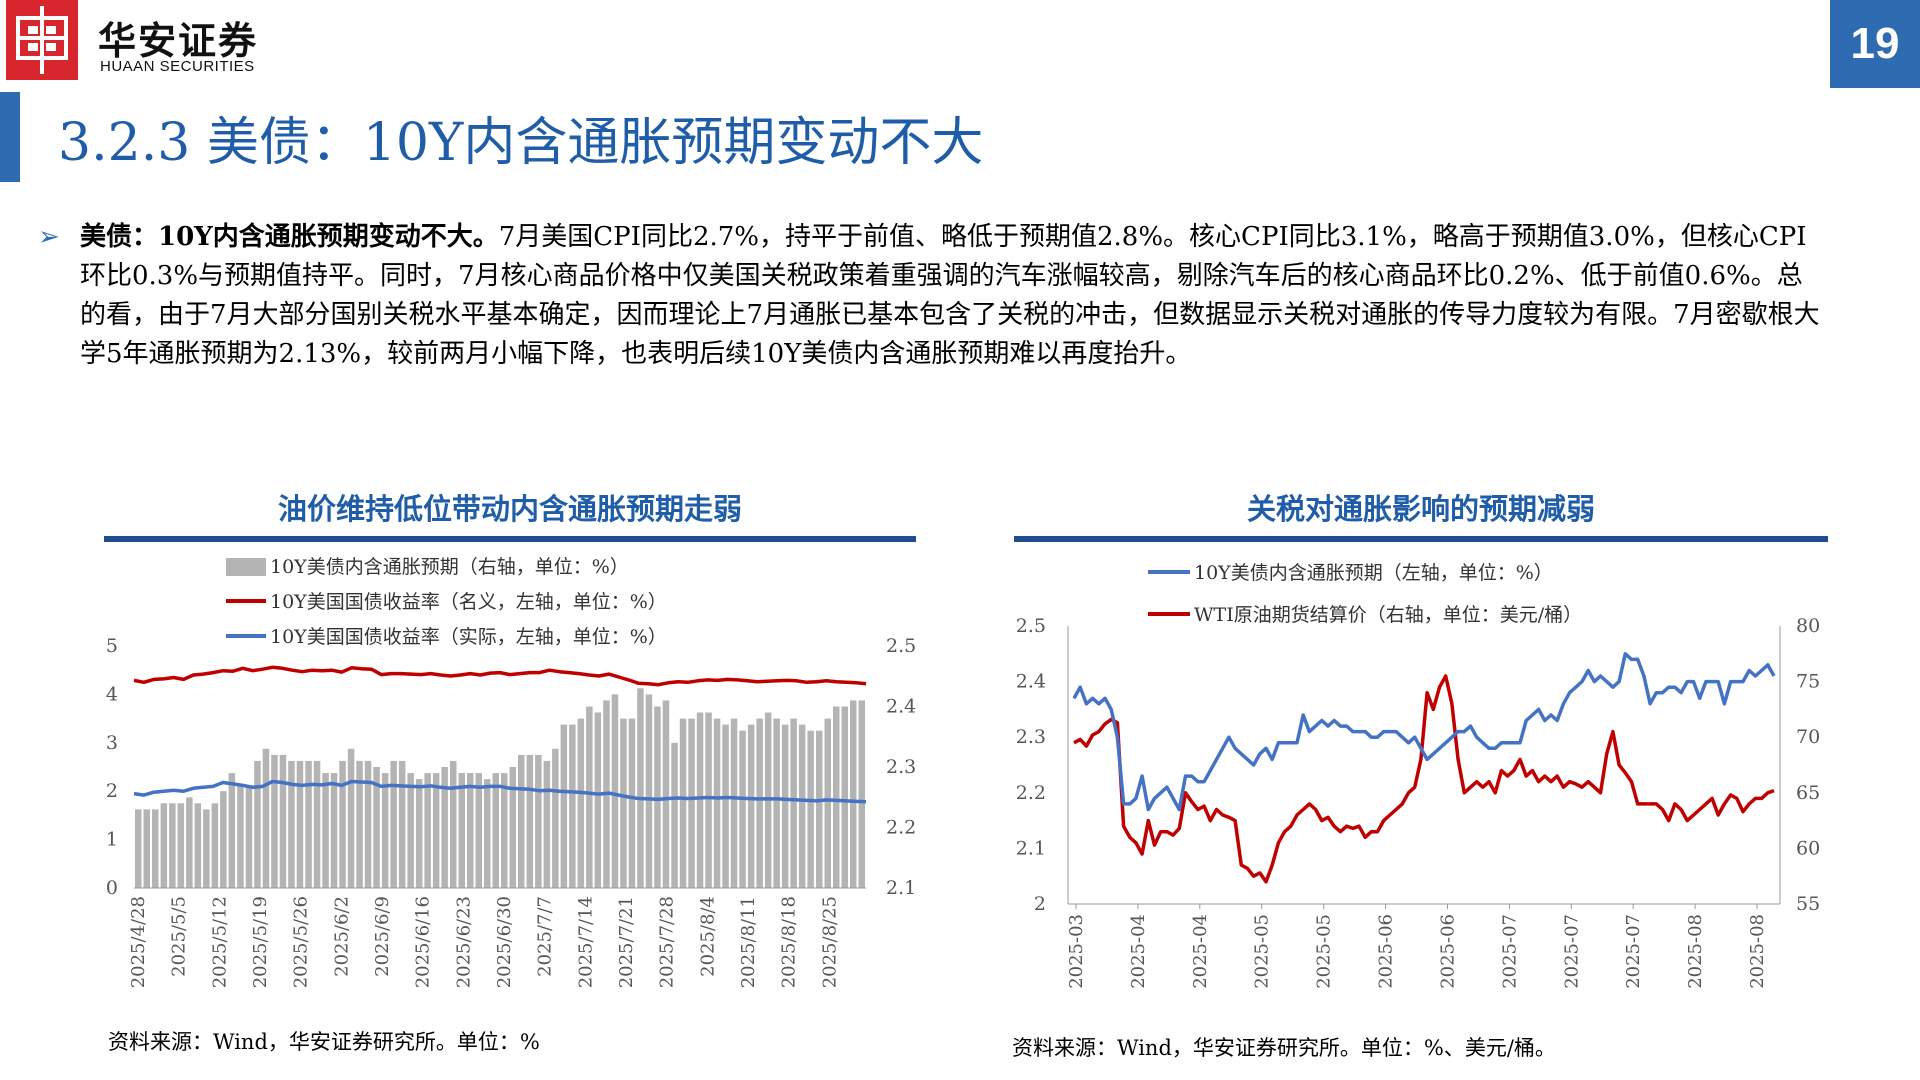 This screenshot has width=1920, height=1080. What do you see at coordinates (1031, 737) in the screenshot?
I see `y-left-tick-label: 2.3` at bounding box center [1031, 737].